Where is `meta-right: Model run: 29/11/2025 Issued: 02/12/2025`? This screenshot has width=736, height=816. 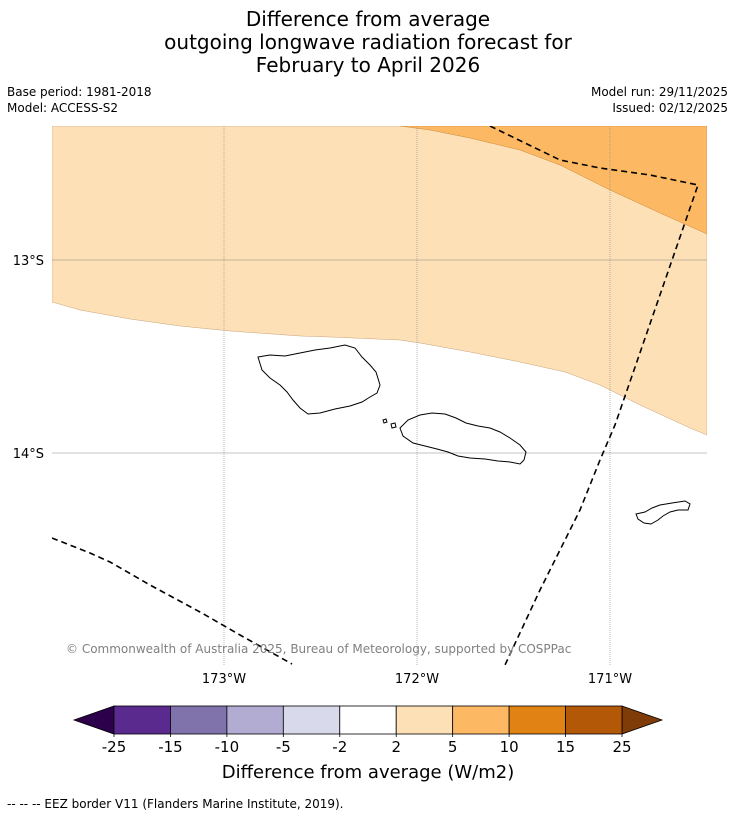
meta-right: Model run: 29/11/2025 Issued: 02/12/2025 is located at coordinates (659, 100).